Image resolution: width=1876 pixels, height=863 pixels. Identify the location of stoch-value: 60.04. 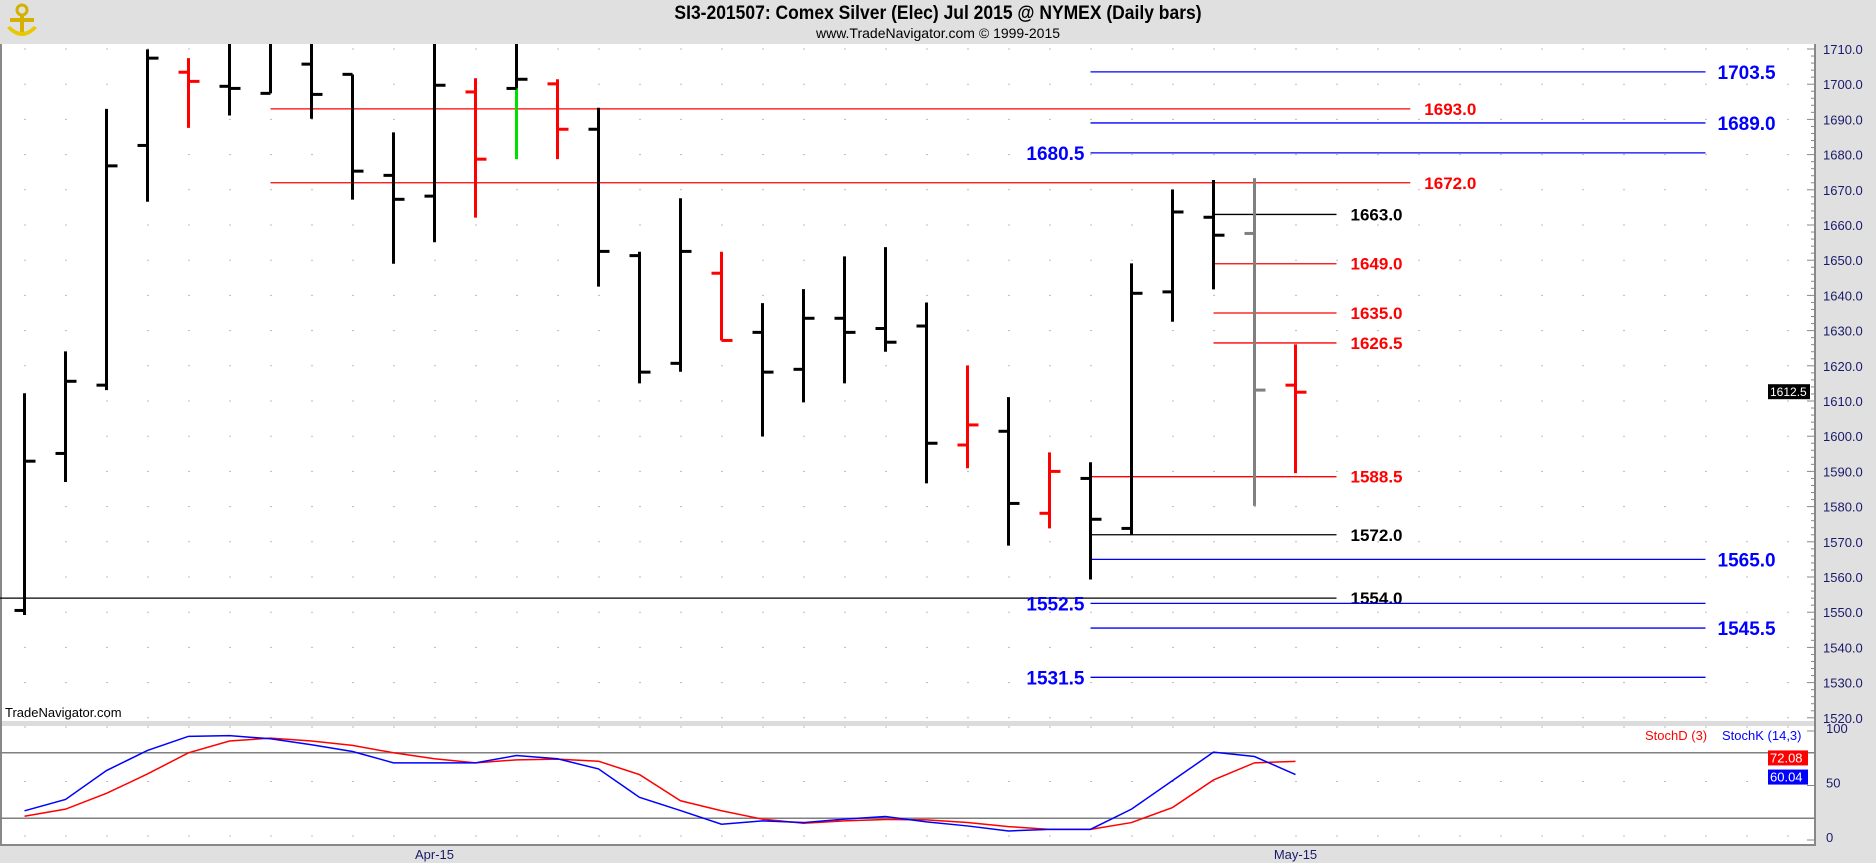
(1786, 777).